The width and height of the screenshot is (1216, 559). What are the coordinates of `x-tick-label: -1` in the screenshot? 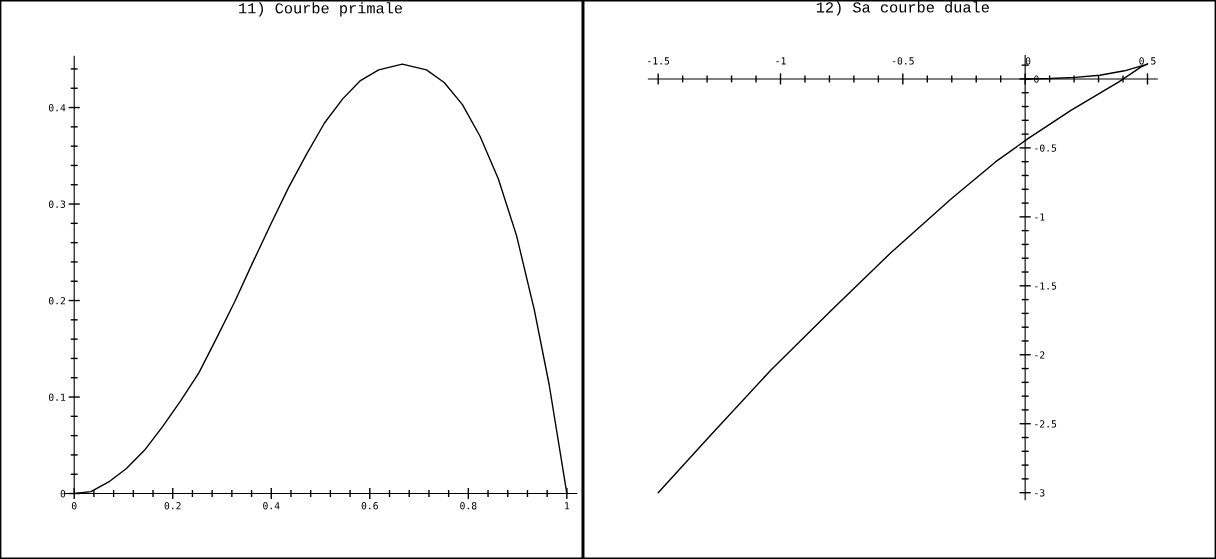 It's located at (781, 61).